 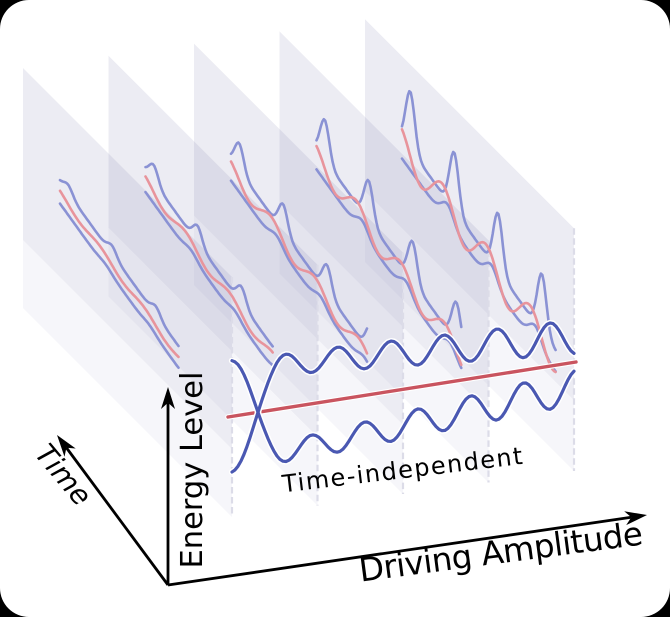 What do you see at coordinates (635, 518) in the screenshot?
I see `driving-amplitude-axis-arrowhead` at bounding box center [635, 518].